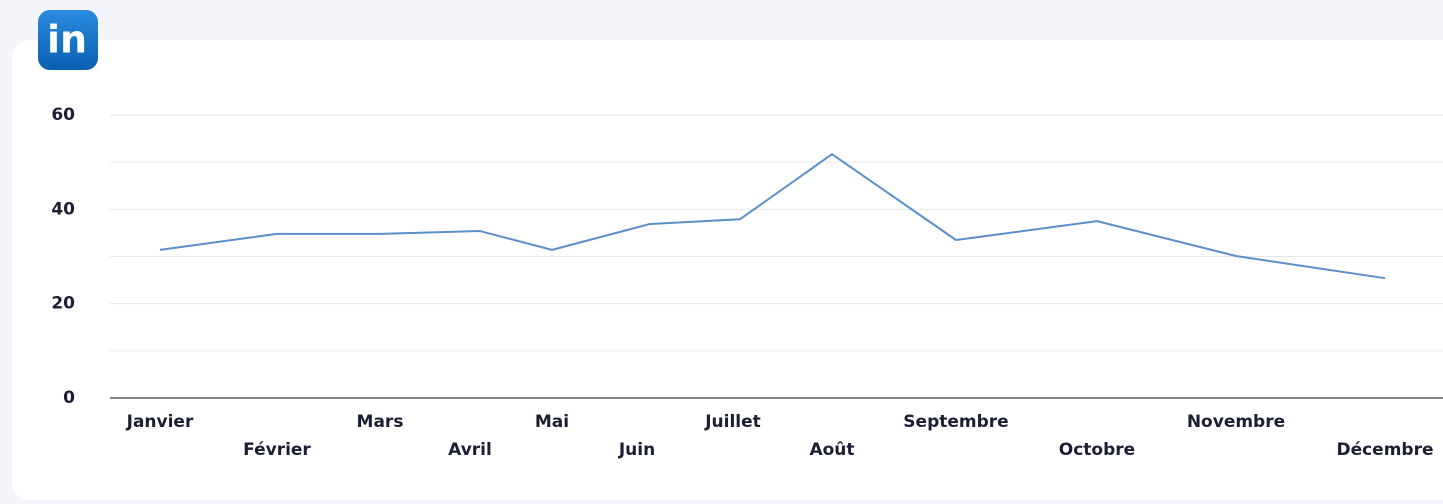 The height and width of the screenshot is (504, 1443). What do you see at coordinates (69, 398) in the screenshot?
I see `y-tick-label: 0` at bounding box center [69, 398].